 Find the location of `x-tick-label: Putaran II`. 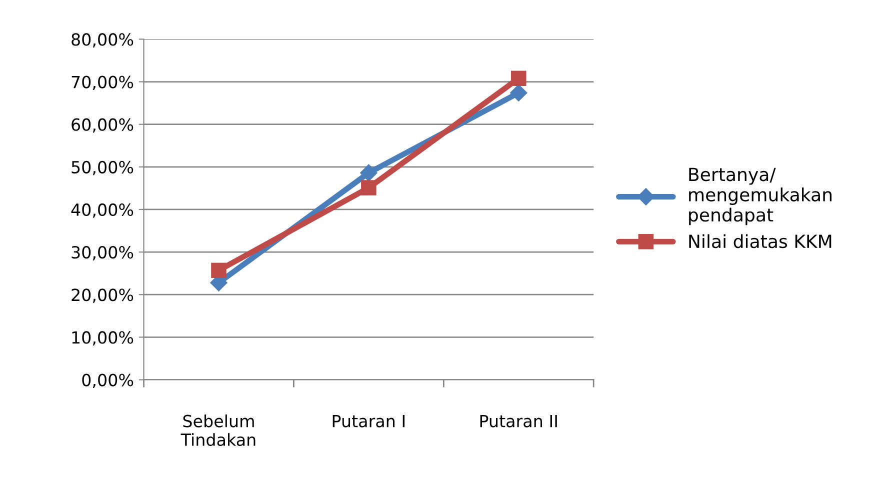

x-tick-label: Putaran II is located at coordinates (518, 421).